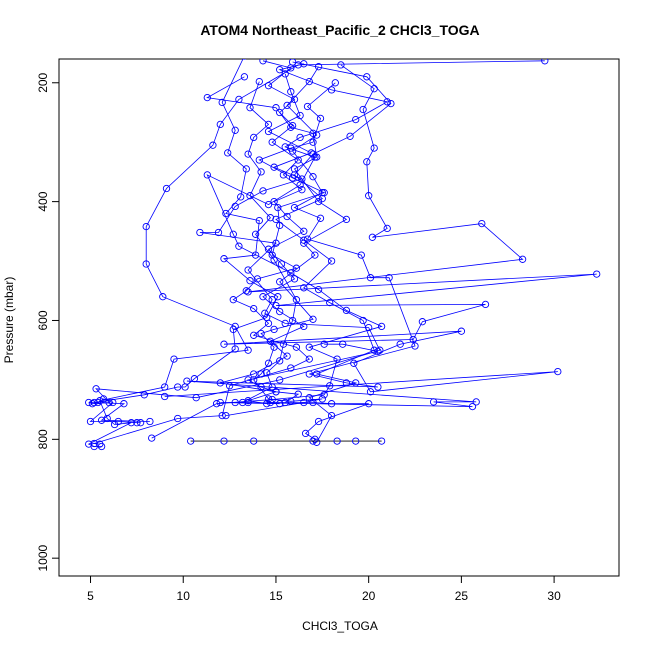 This screenshot has height=650, width=650. Describe the element at coordinates (286, 441) in the screenshot. I see `flat-segment-layer` at that location.